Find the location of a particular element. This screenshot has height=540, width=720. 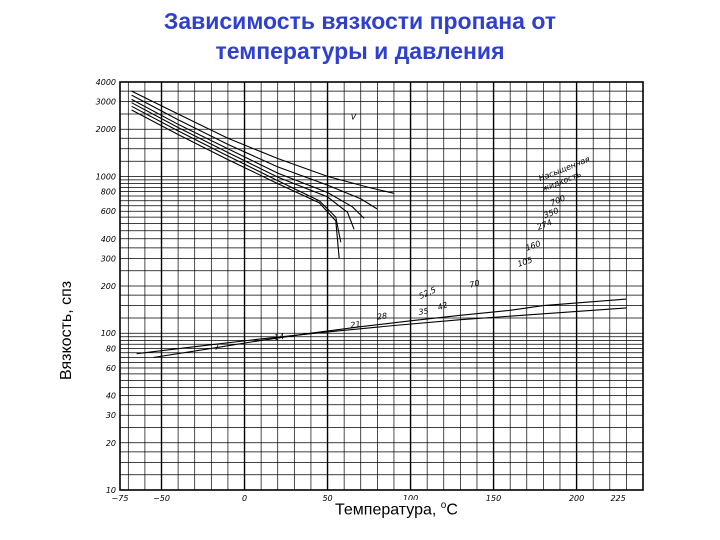

y-tick-label: 300 is located at coordinates (108, 258).